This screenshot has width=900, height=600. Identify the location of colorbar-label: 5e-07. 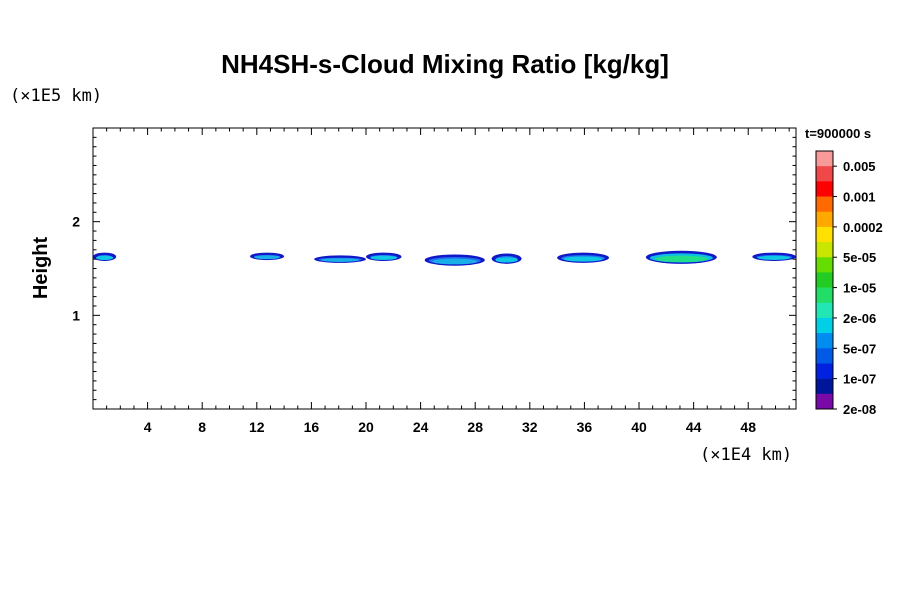
(859, 348).